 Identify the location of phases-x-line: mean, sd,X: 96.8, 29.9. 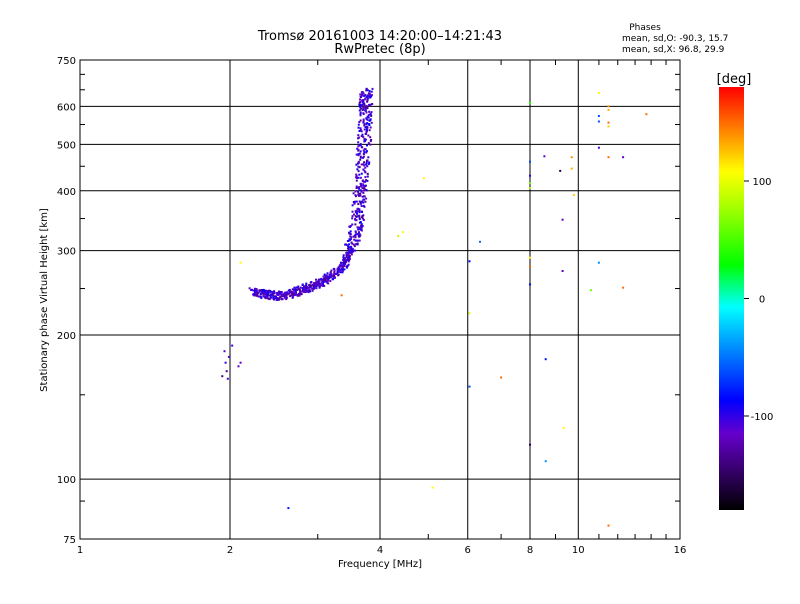
(673, 50).